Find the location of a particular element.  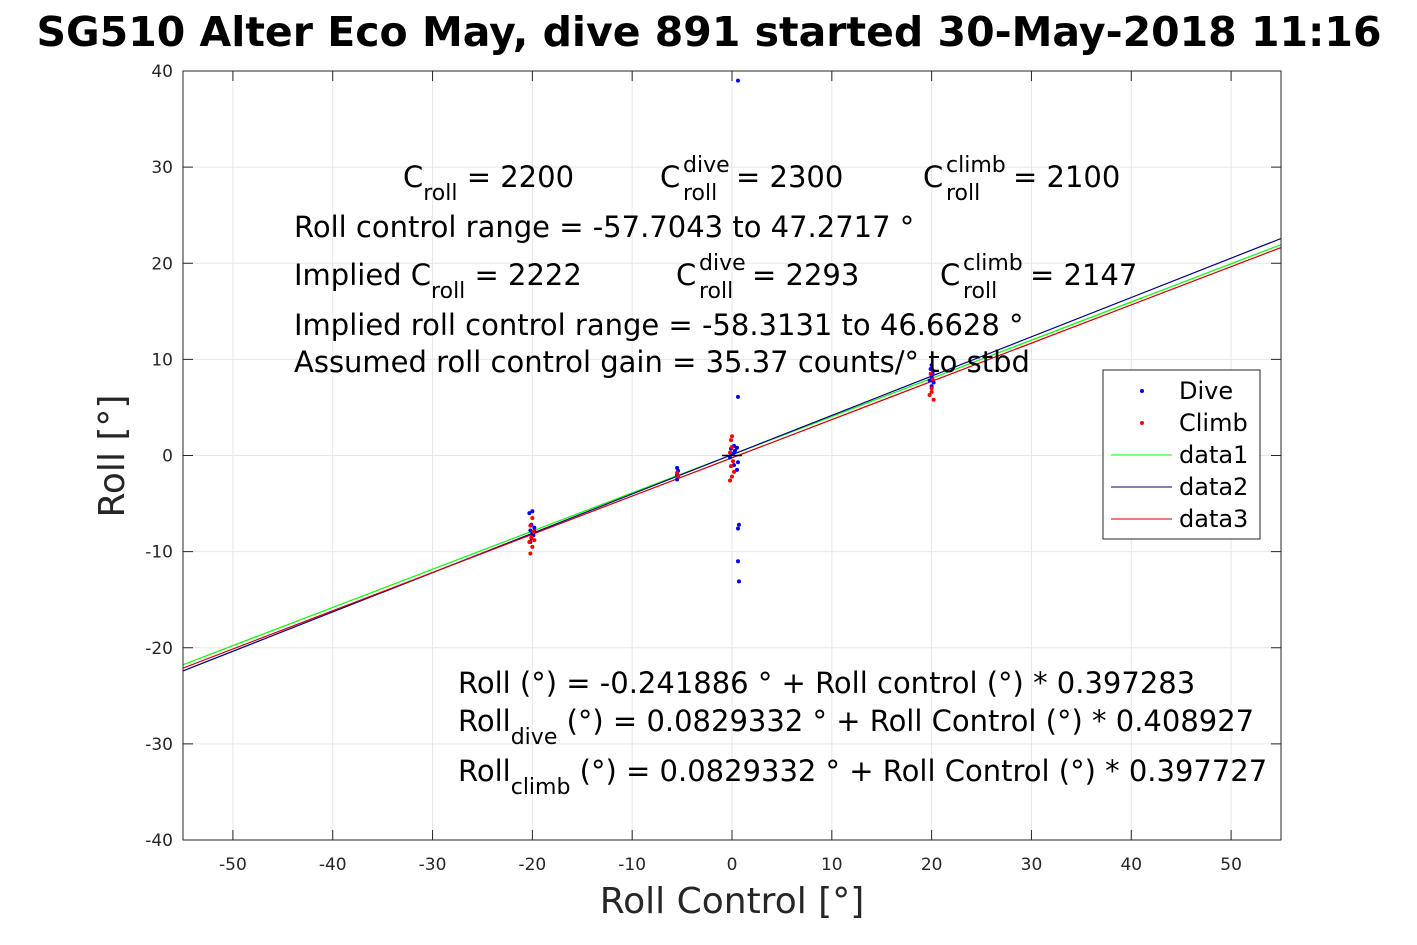

annotation-implied-c-roll-dive-sup: dive is located at coordinates (722, 263).